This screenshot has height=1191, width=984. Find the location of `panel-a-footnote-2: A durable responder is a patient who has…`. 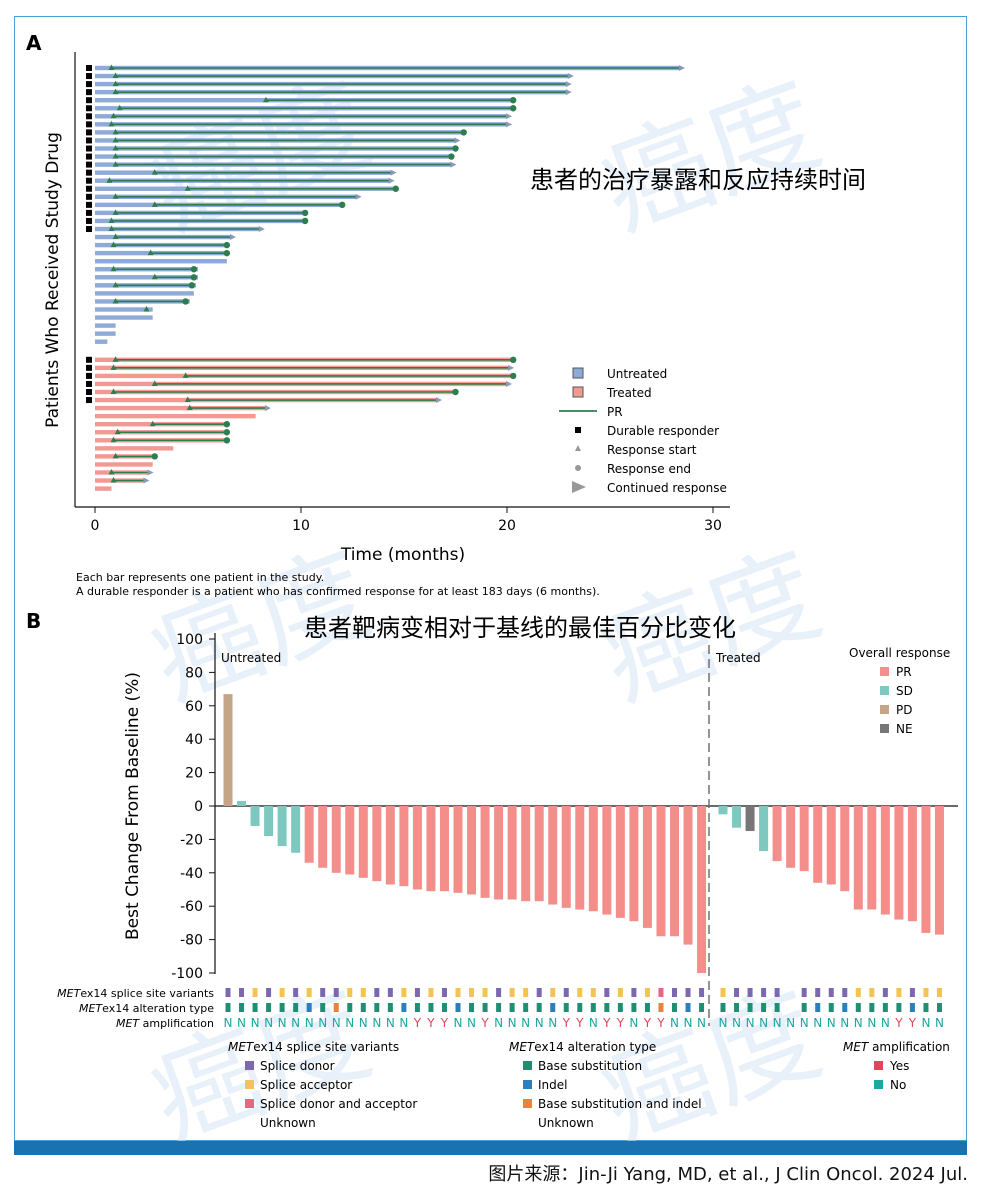

panel-a-footnote-2: A durable responder is a patient who has… is located at coordinates (338, 591).